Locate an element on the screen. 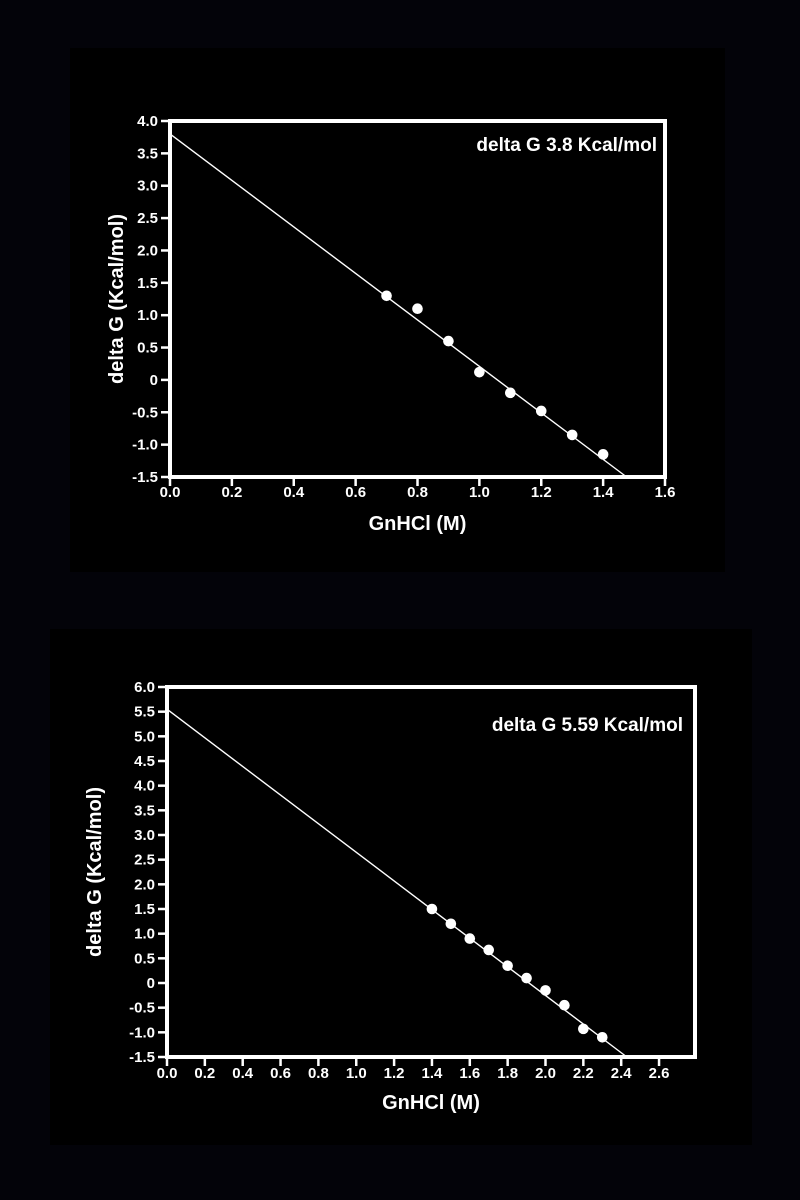 The width and height of the screenshot is (800, 1200). y-tick-label: 5.5 is located at coordinates (144, 712).